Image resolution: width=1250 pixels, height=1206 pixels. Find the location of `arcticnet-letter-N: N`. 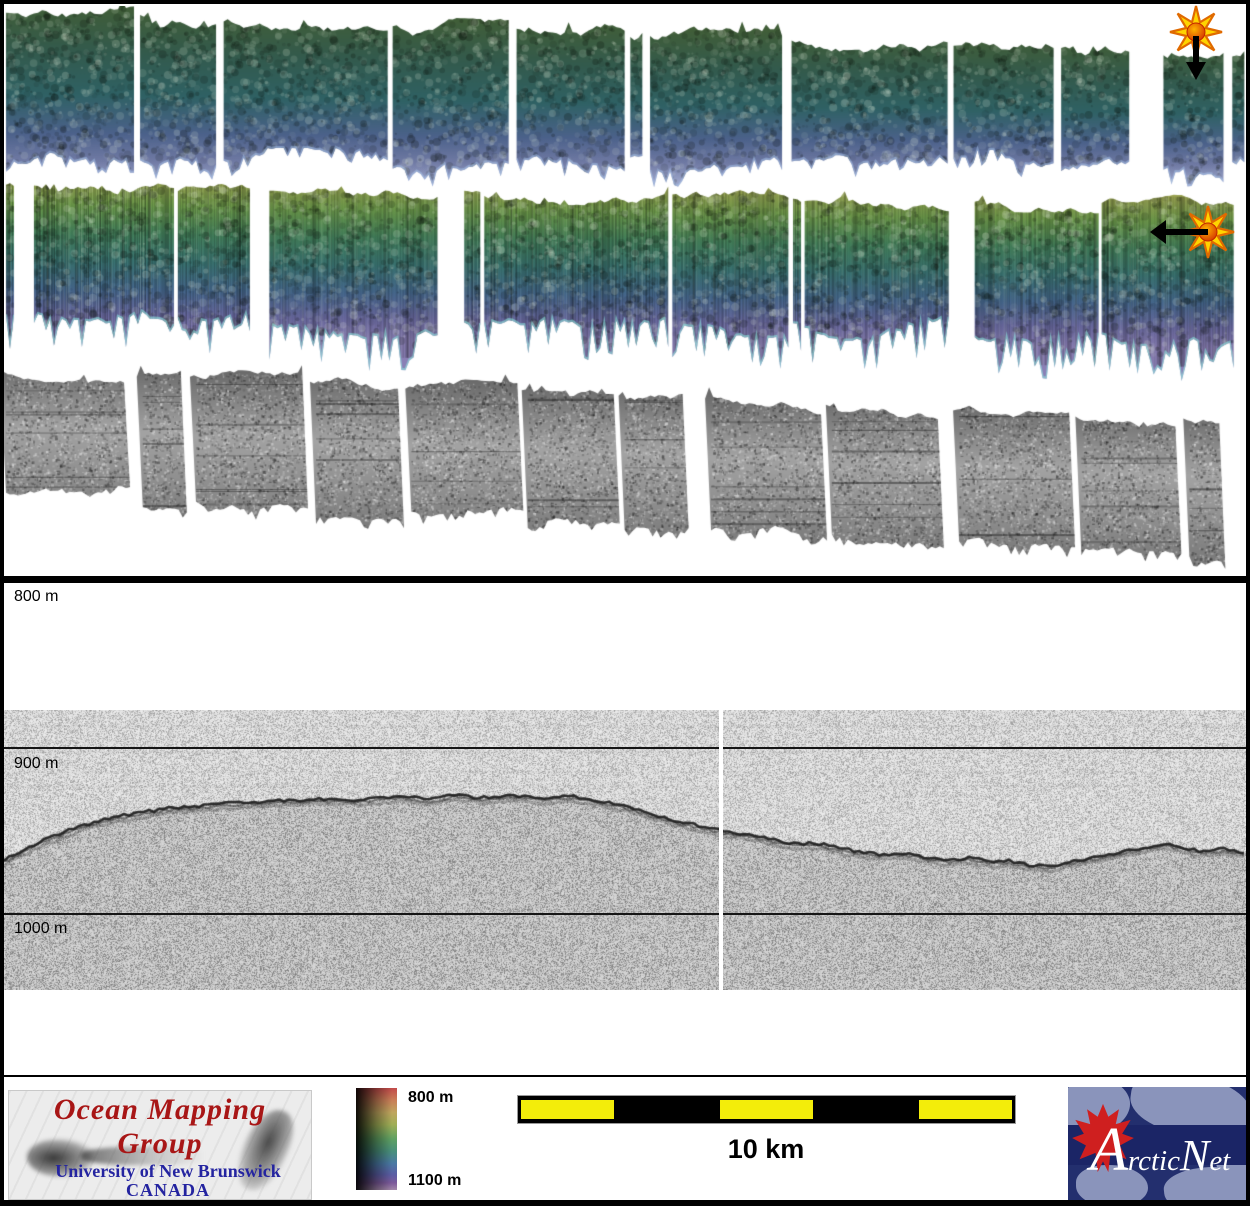

arcticnet-letter-N: N is located at coordinates (1194, 1155).